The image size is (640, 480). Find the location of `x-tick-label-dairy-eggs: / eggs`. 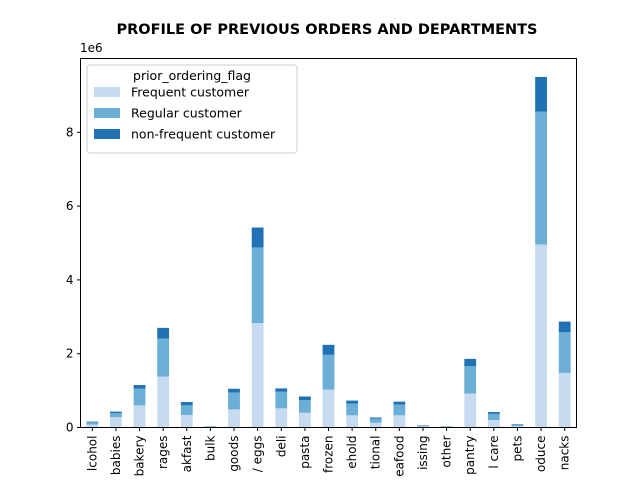

x-tick-label-dairy-eggs: / eggs is located at coordinates (258, 454).